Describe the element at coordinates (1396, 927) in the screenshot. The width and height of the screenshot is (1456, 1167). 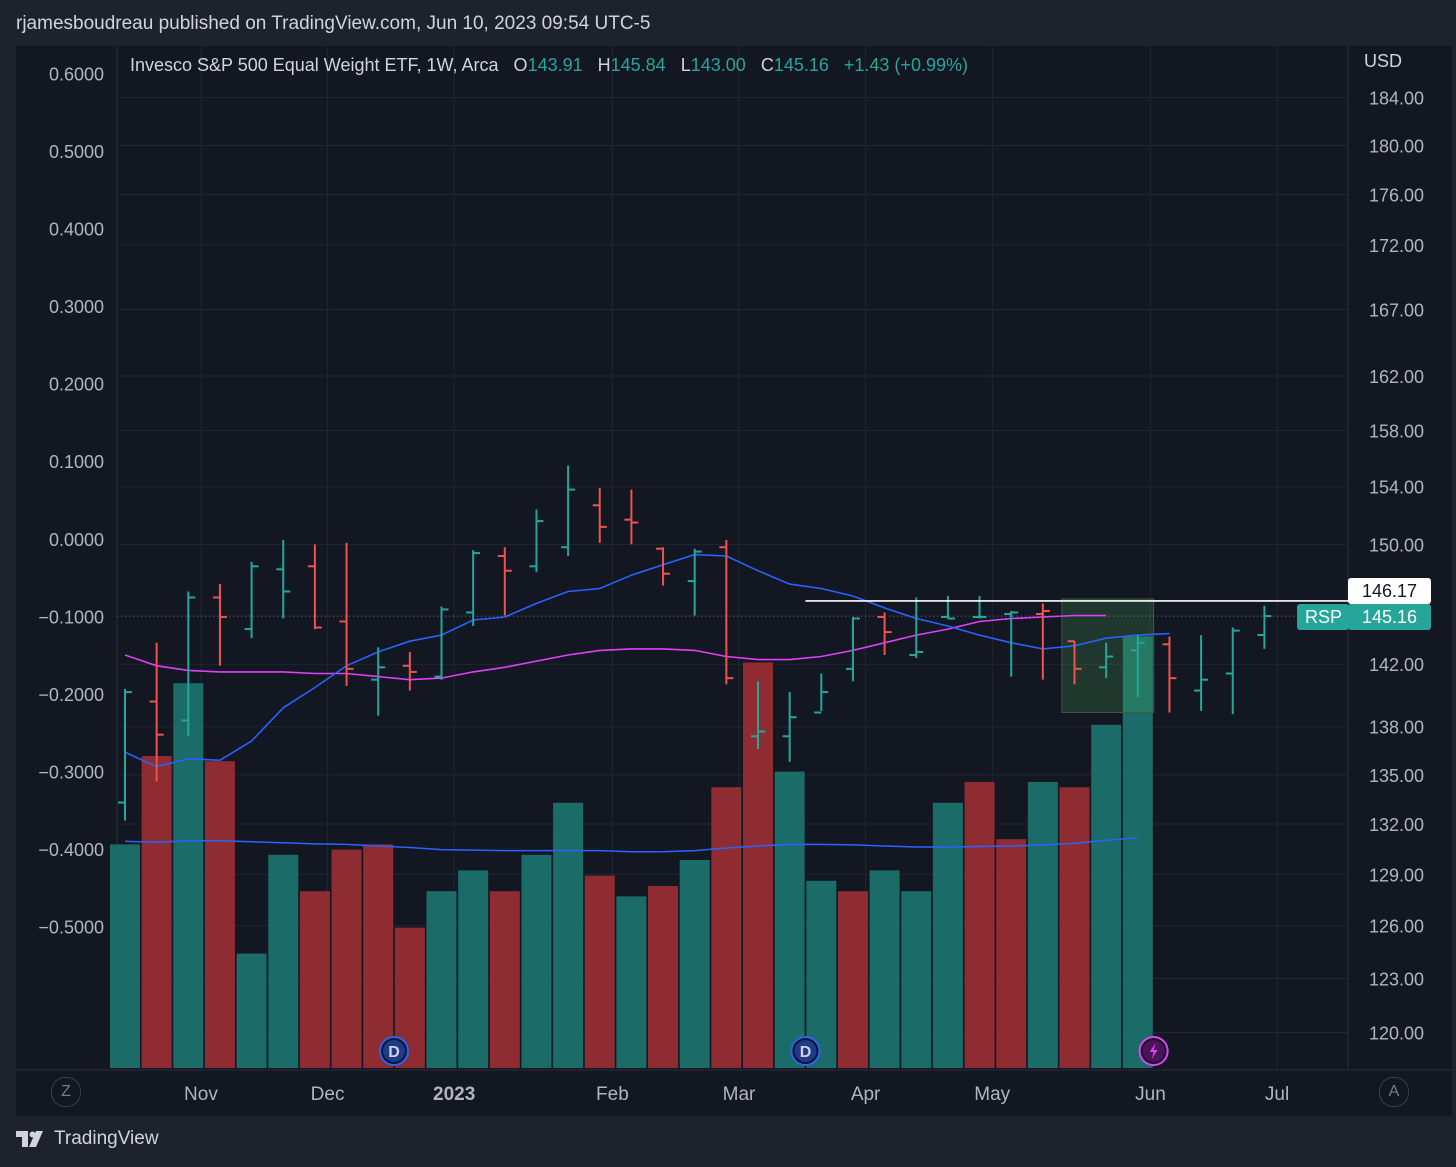
I see `right-axis-tick-label: 126.00` at that location.